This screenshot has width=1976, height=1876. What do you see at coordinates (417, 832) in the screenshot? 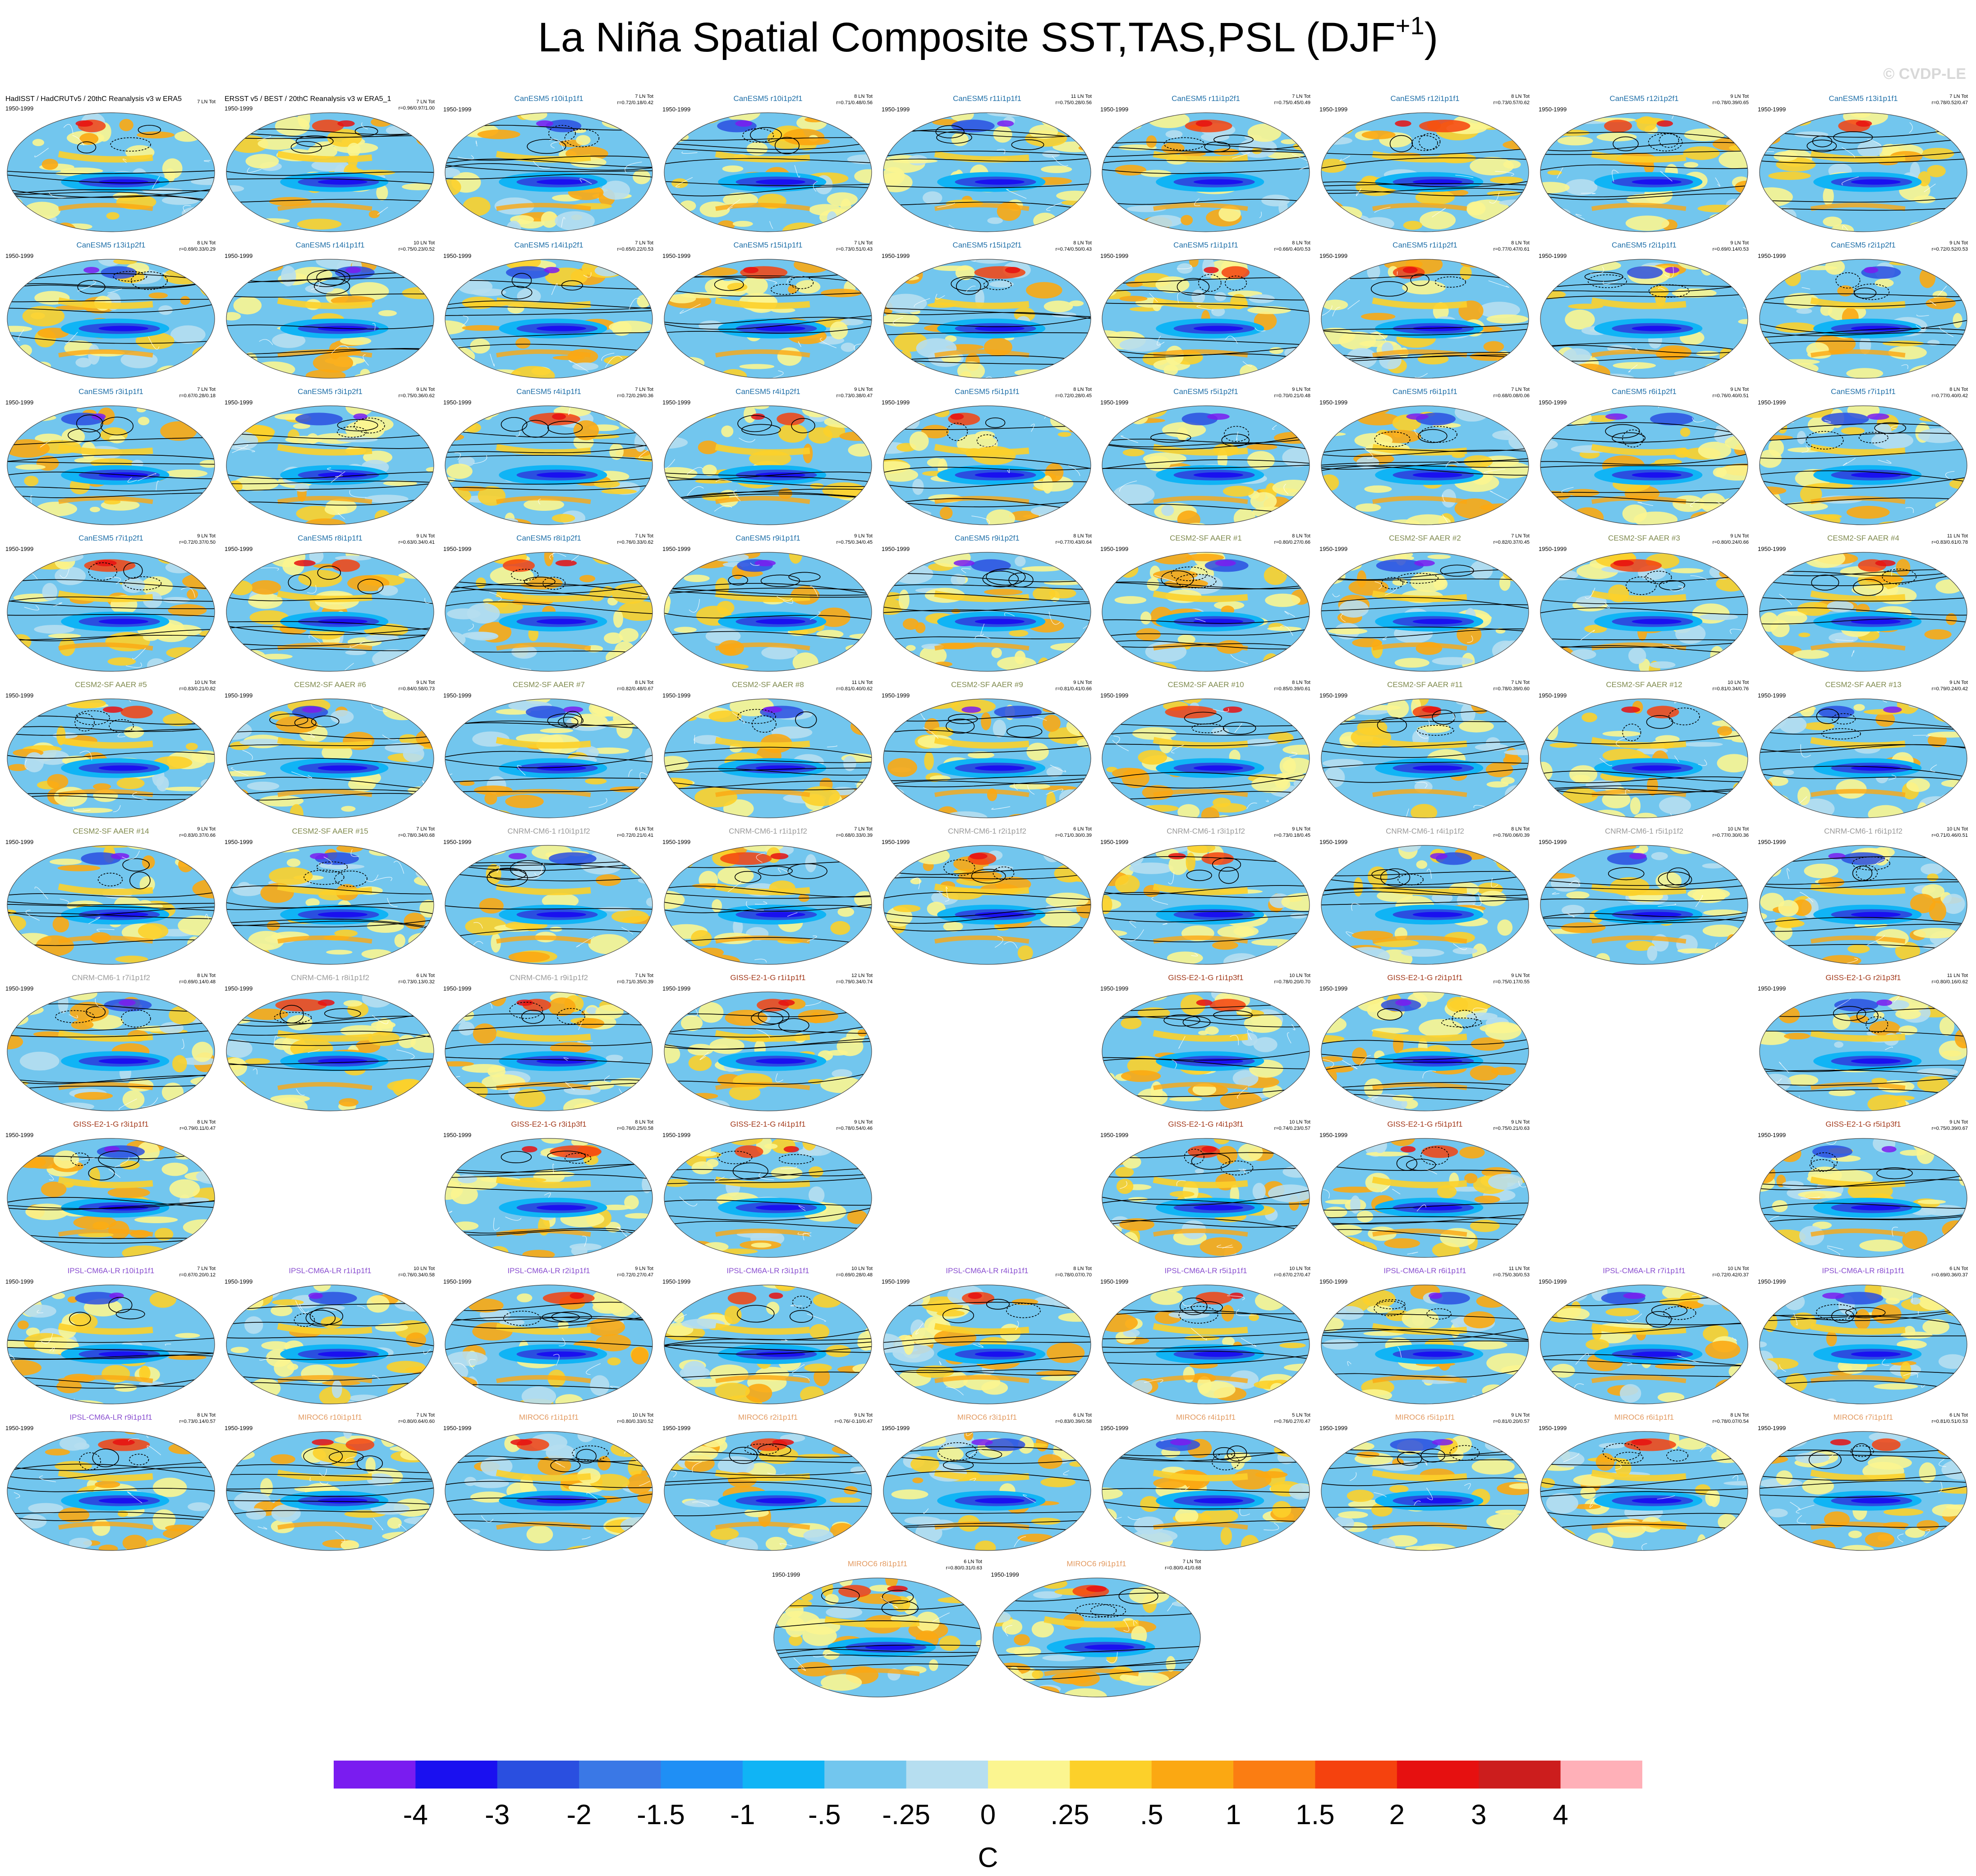
I see `event-count: 7 LN Tot r=0.78/0.34/0.68` at bounding box center [417, 832].